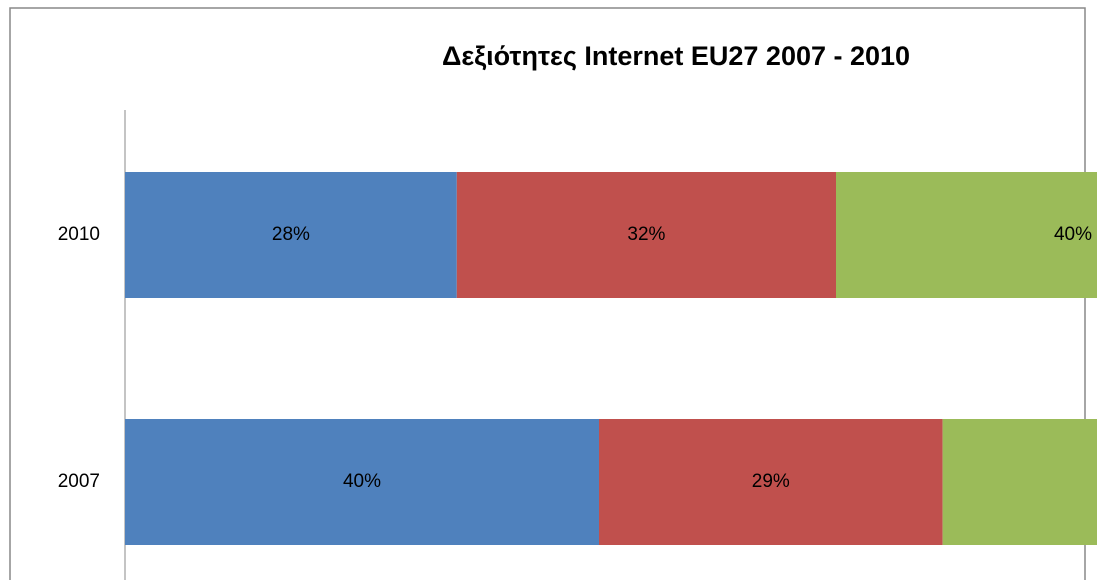 Image resolution: width=1097 pixels, height=580 pixels. I want to click on y-tick-label: 2007, so click(79, 481).